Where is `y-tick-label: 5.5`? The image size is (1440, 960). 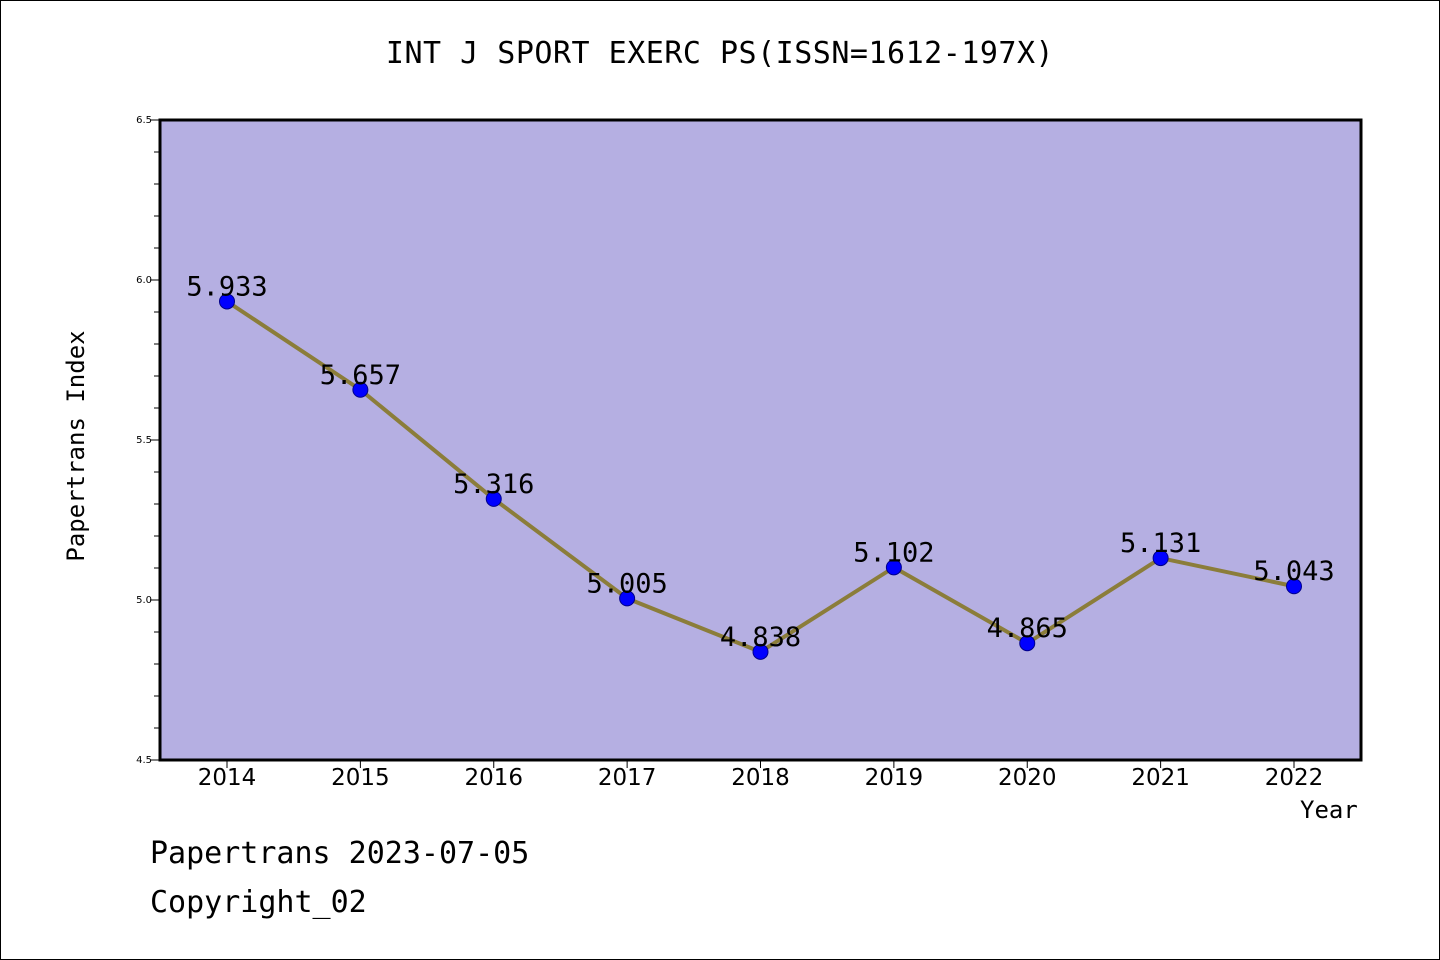 y-tick-label: 5.5 is located at coordinates (144, 440).